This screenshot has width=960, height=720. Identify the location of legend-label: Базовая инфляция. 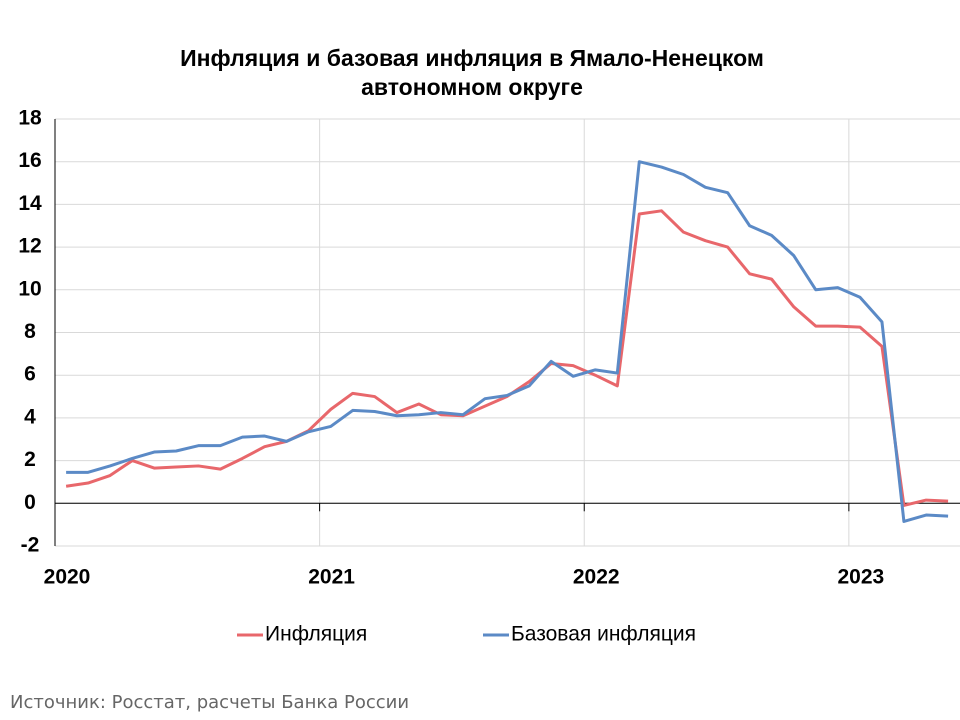
(603, 634).